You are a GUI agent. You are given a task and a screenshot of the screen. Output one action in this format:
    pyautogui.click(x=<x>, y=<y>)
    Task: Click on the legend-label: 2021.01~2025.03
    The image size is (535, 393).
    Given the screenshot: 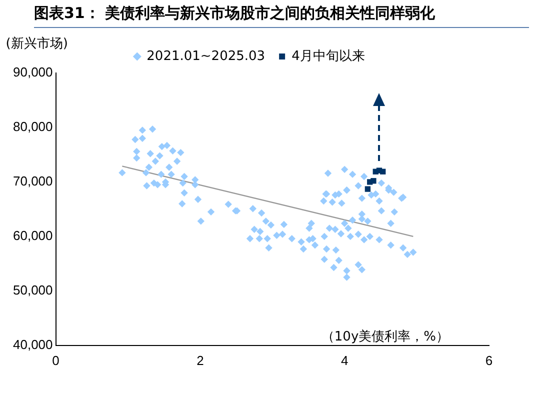 What is the action you would take?
    pyautogui.click(x=206, y=56)
    